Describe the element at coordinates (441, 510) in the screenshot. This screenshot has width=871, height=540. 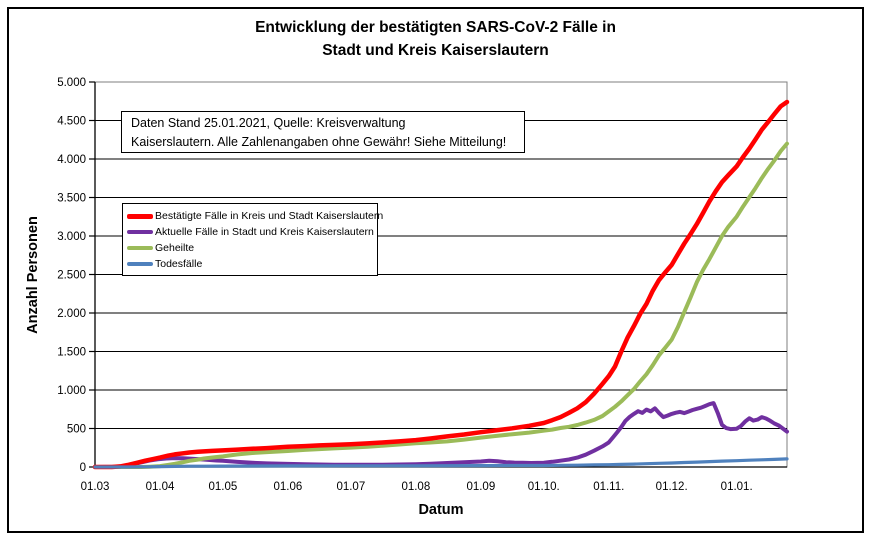
I see `x-axis-title: Datum` at that location.